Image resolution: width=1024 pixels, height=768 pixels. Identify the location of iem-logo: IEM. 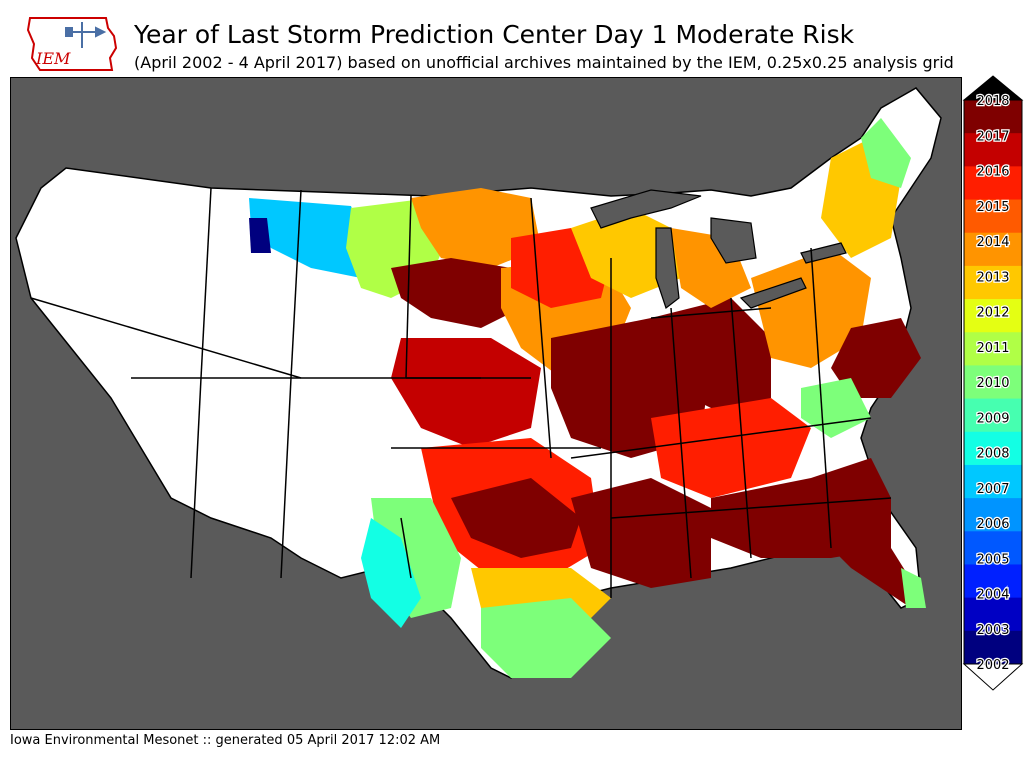
(72, 44).